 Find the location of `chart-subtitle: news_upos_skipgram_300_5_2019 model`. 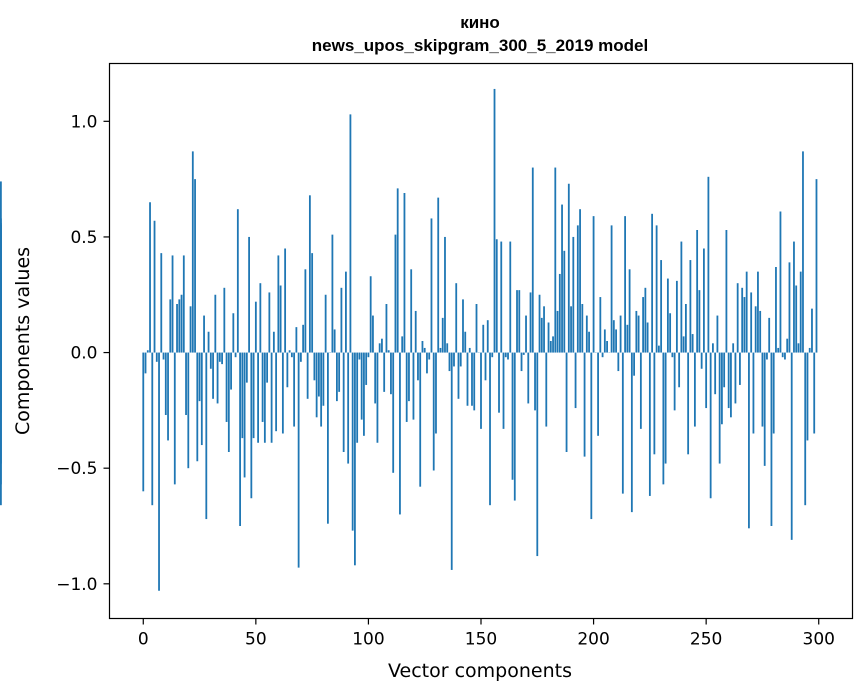

chart-subtitle: news_upos_skipgram_300_5_2019 model is located at coordinates (480, 45).